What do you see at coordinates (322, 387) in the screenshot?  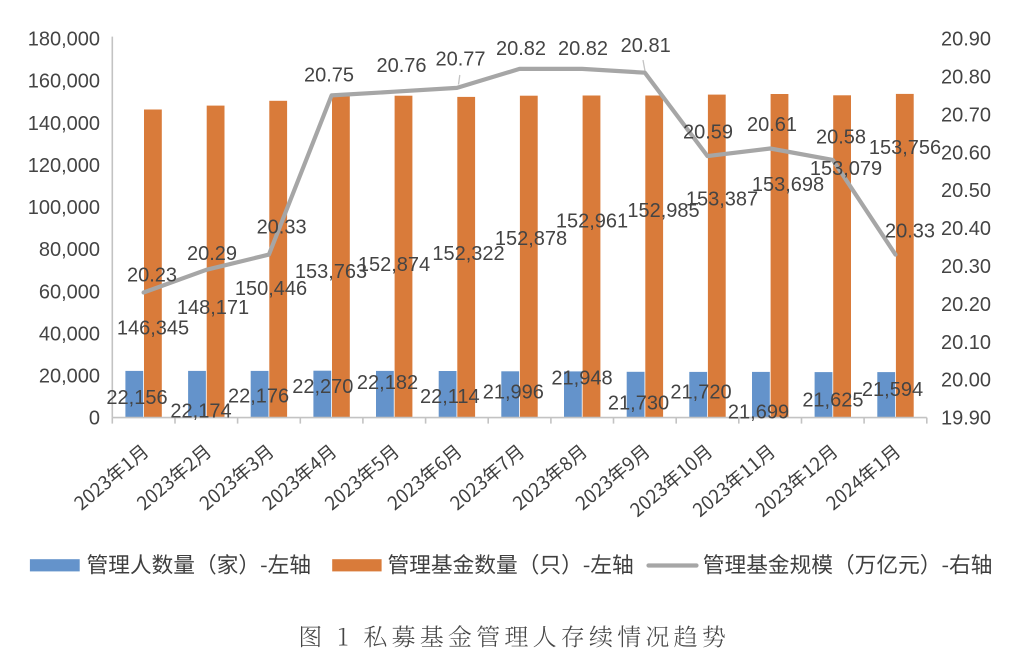 I see `svg-text: 22,270` at bounding box center [322, 387].